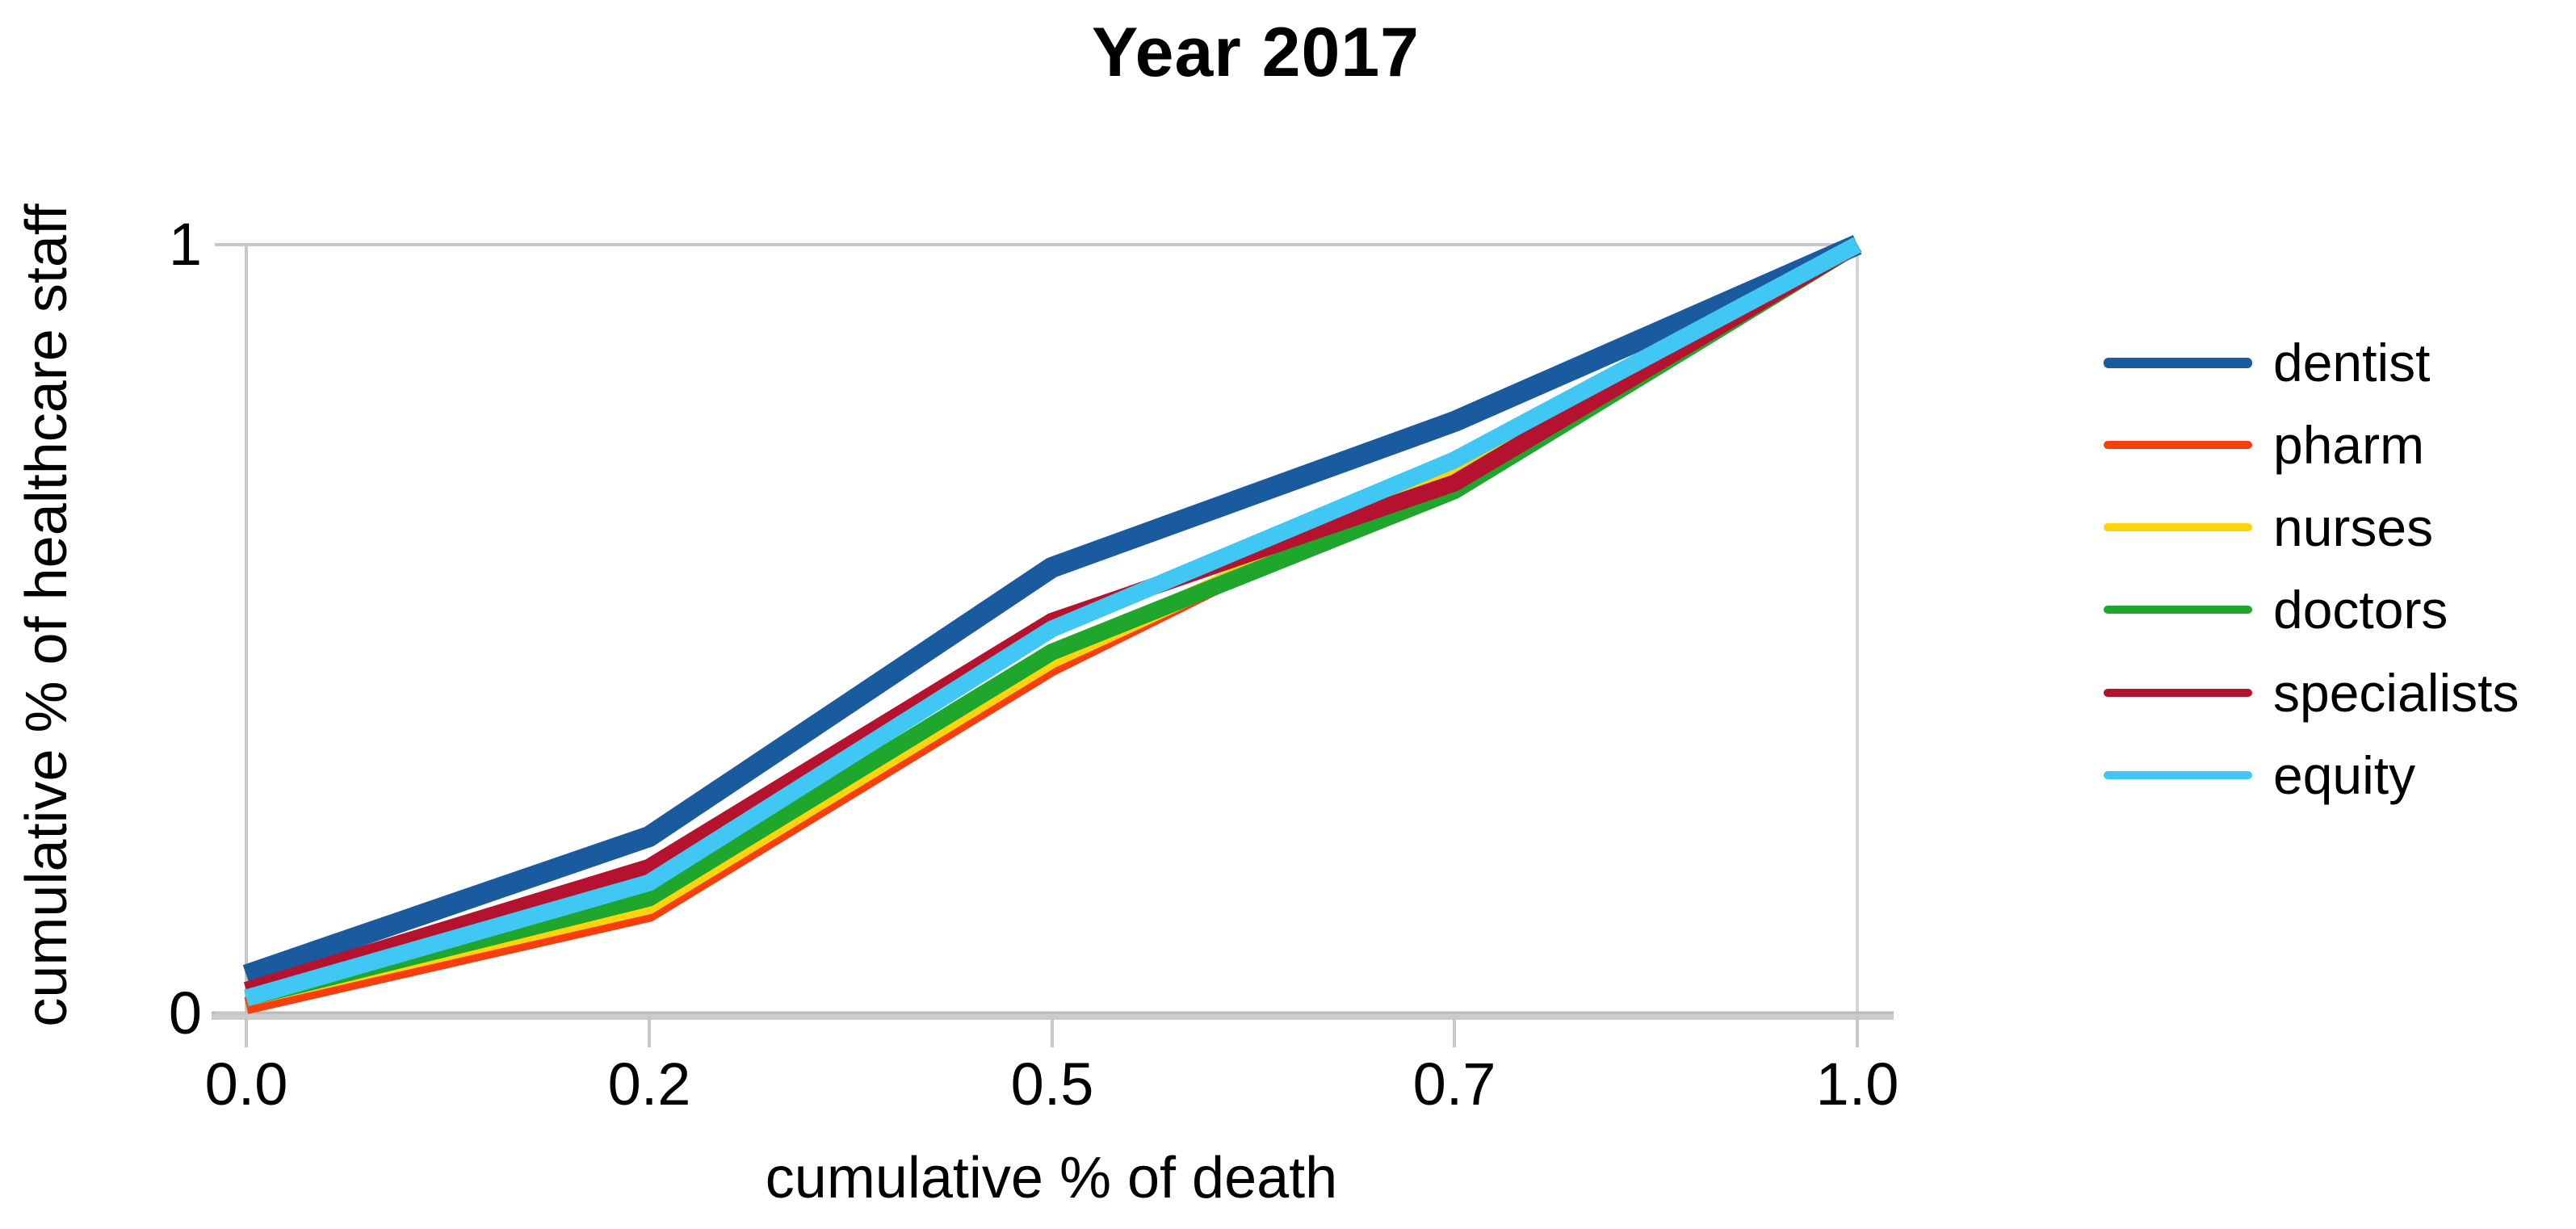  What do you see at coordinates (2260, 775) in the screenshot?
I see `legend-item-equity: equity` at bounding box center [2260, 775].